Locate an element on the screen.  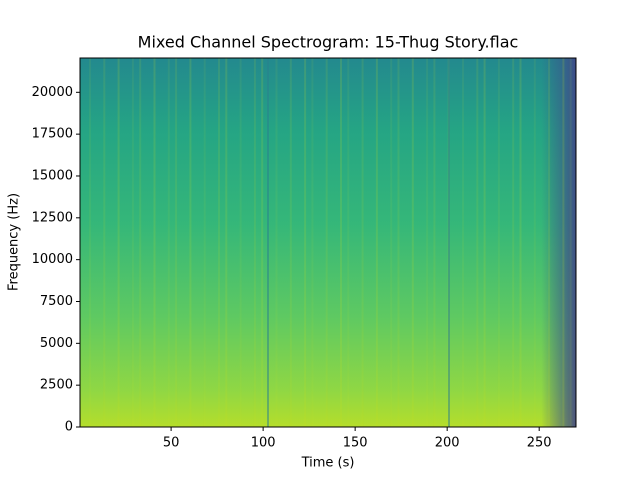
x-axis-label: Time (s) is located at coordinates (328, 463).